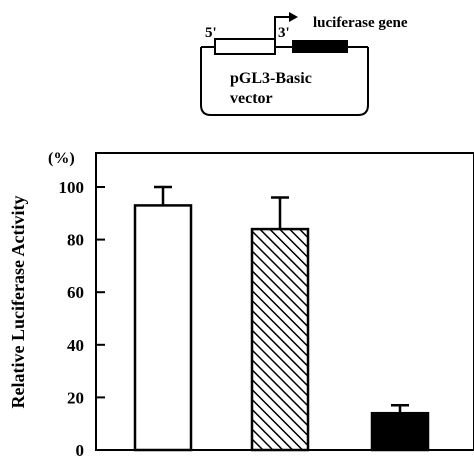  What do you see at coordinates (18, 302) in the screenshot?
I see `y-axis-label: Relative Luciferase Activity` at bounding box center [18, 302].